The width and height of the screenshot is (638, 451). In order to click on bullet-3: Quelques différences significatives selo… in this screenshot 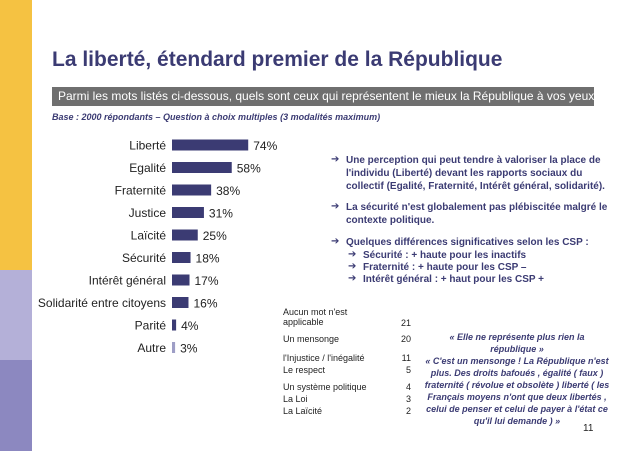, I will do `click(481, 242)`.